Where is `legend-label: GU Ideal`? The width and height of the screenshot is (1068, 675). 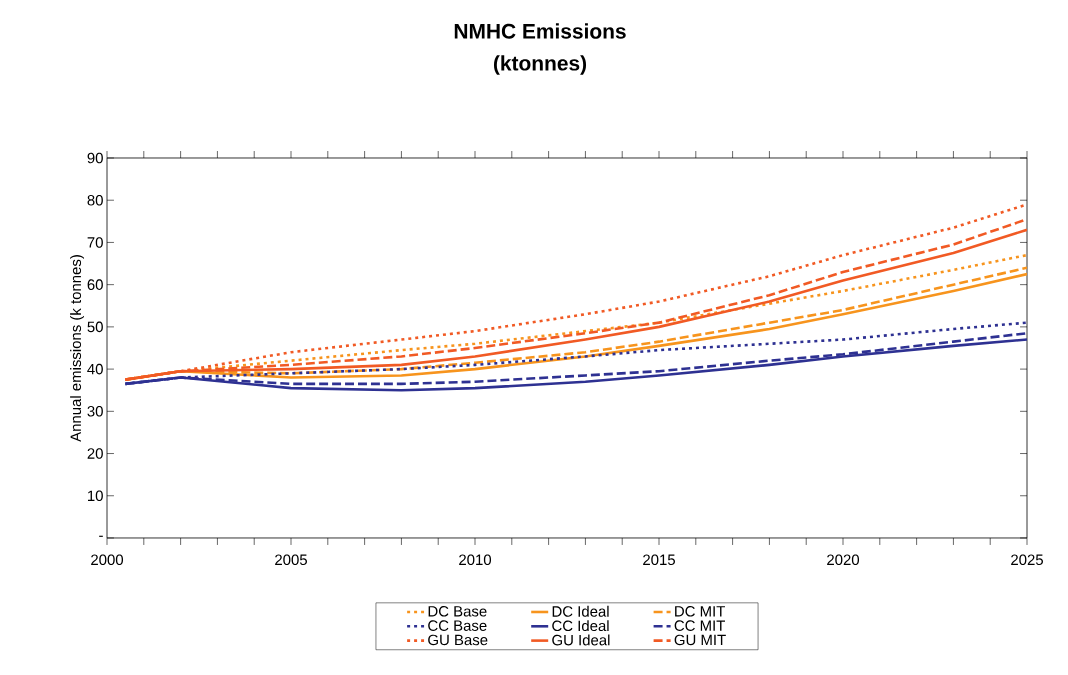 legend-label: GU Ideal is located at coordinates (581, 640).